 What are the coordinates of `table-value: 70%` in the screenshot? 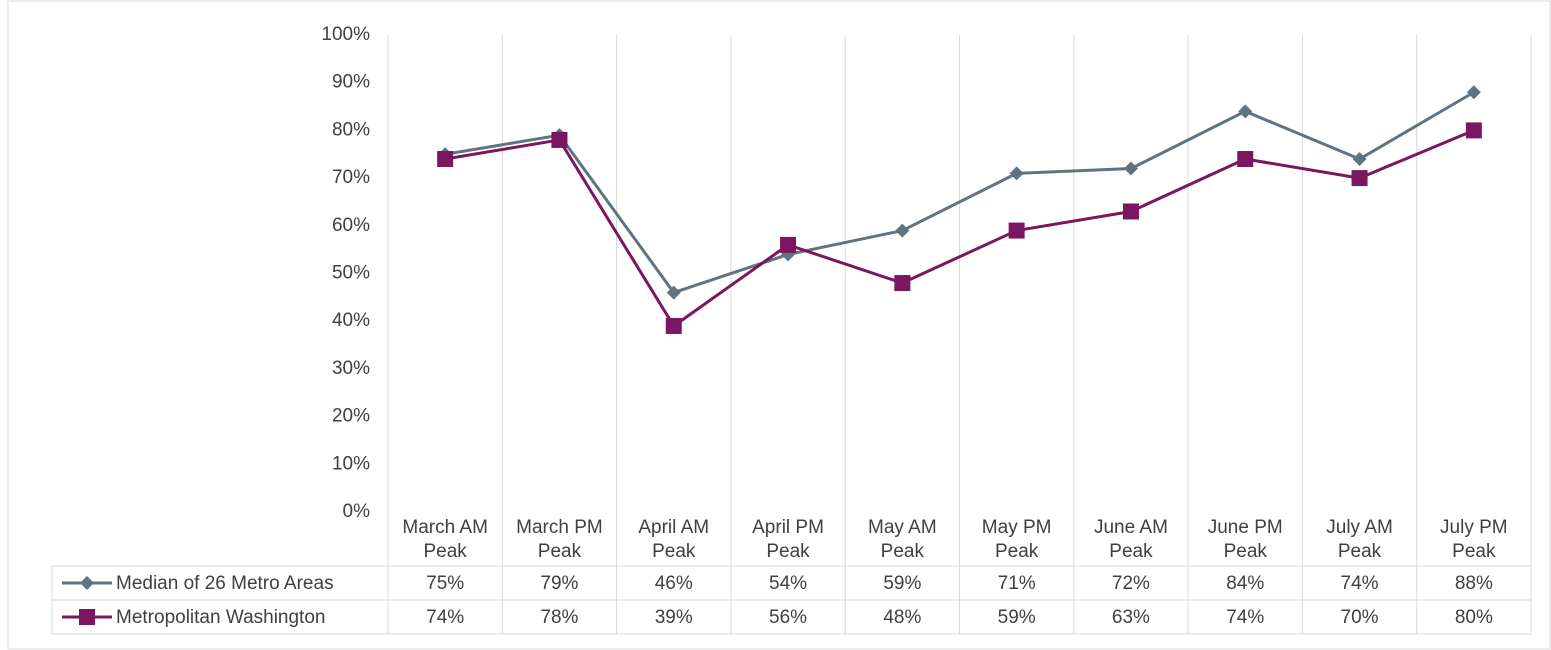 It's located at (1360, 617).